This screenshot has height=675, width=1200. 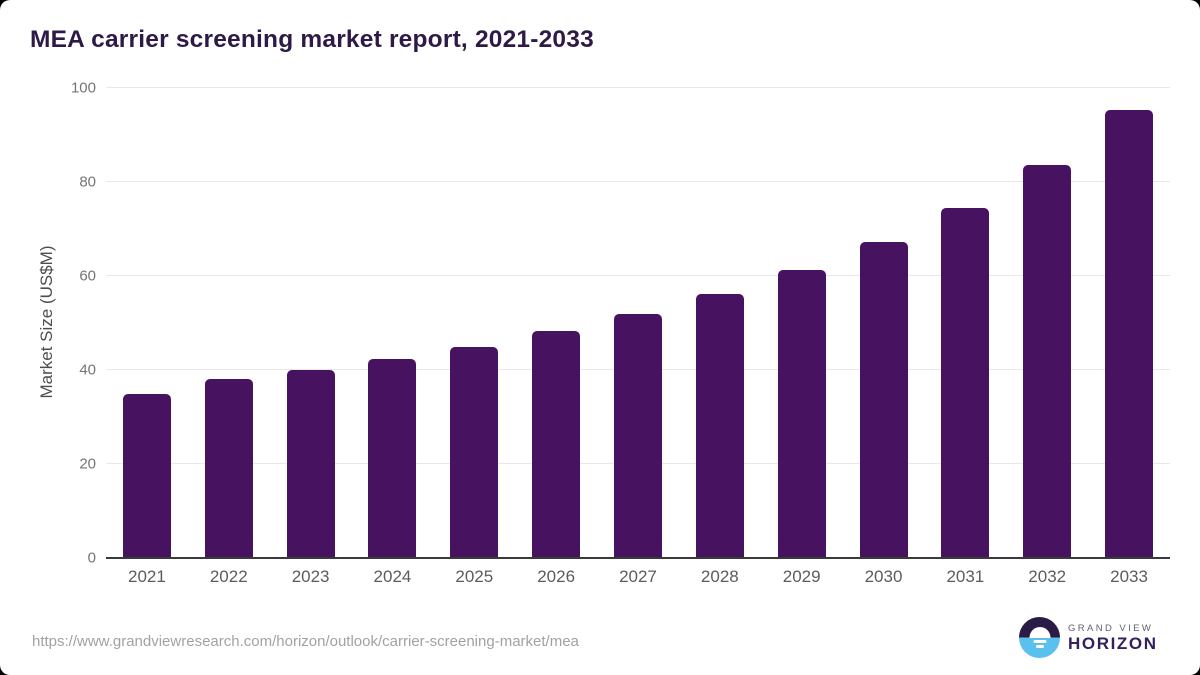 I want to click on bar-slot-2026, so click(x=556, y=323).